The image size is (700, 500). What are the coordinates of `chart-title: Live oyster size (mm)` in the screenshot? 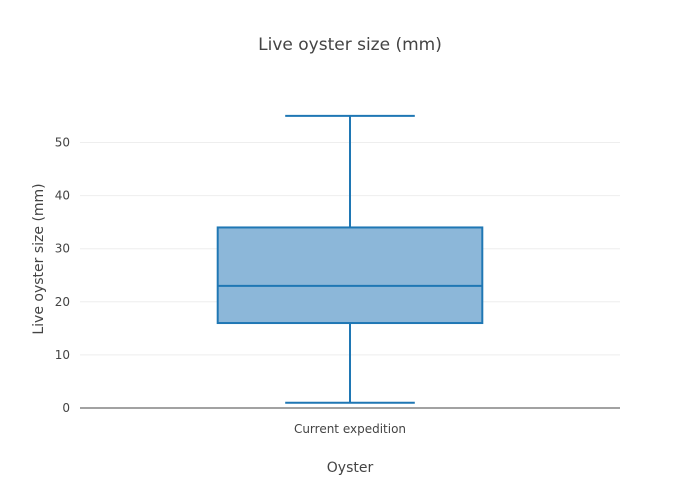 It's located at (350, 45).